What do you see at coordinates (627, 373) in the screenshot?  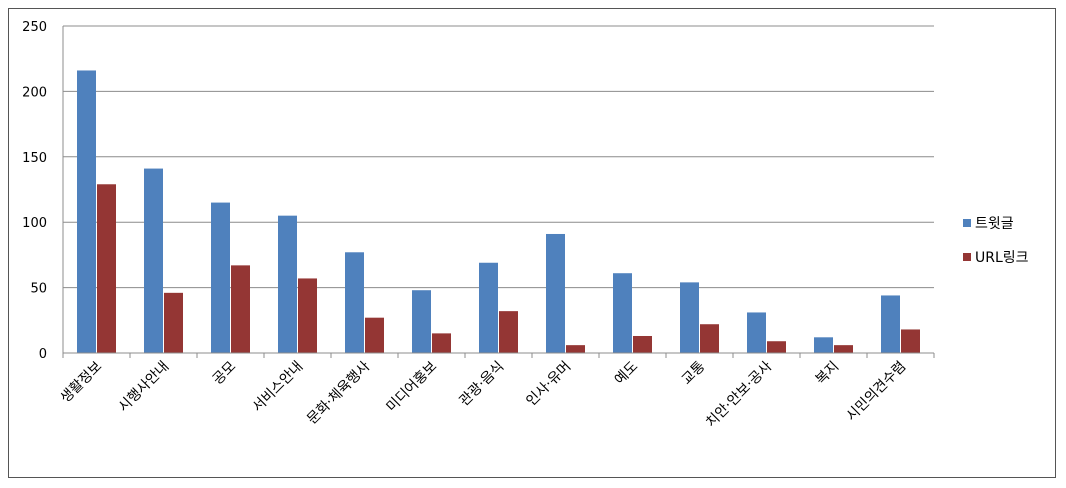 I see `x-category-label: 예도` at bounding box center [627, 373].